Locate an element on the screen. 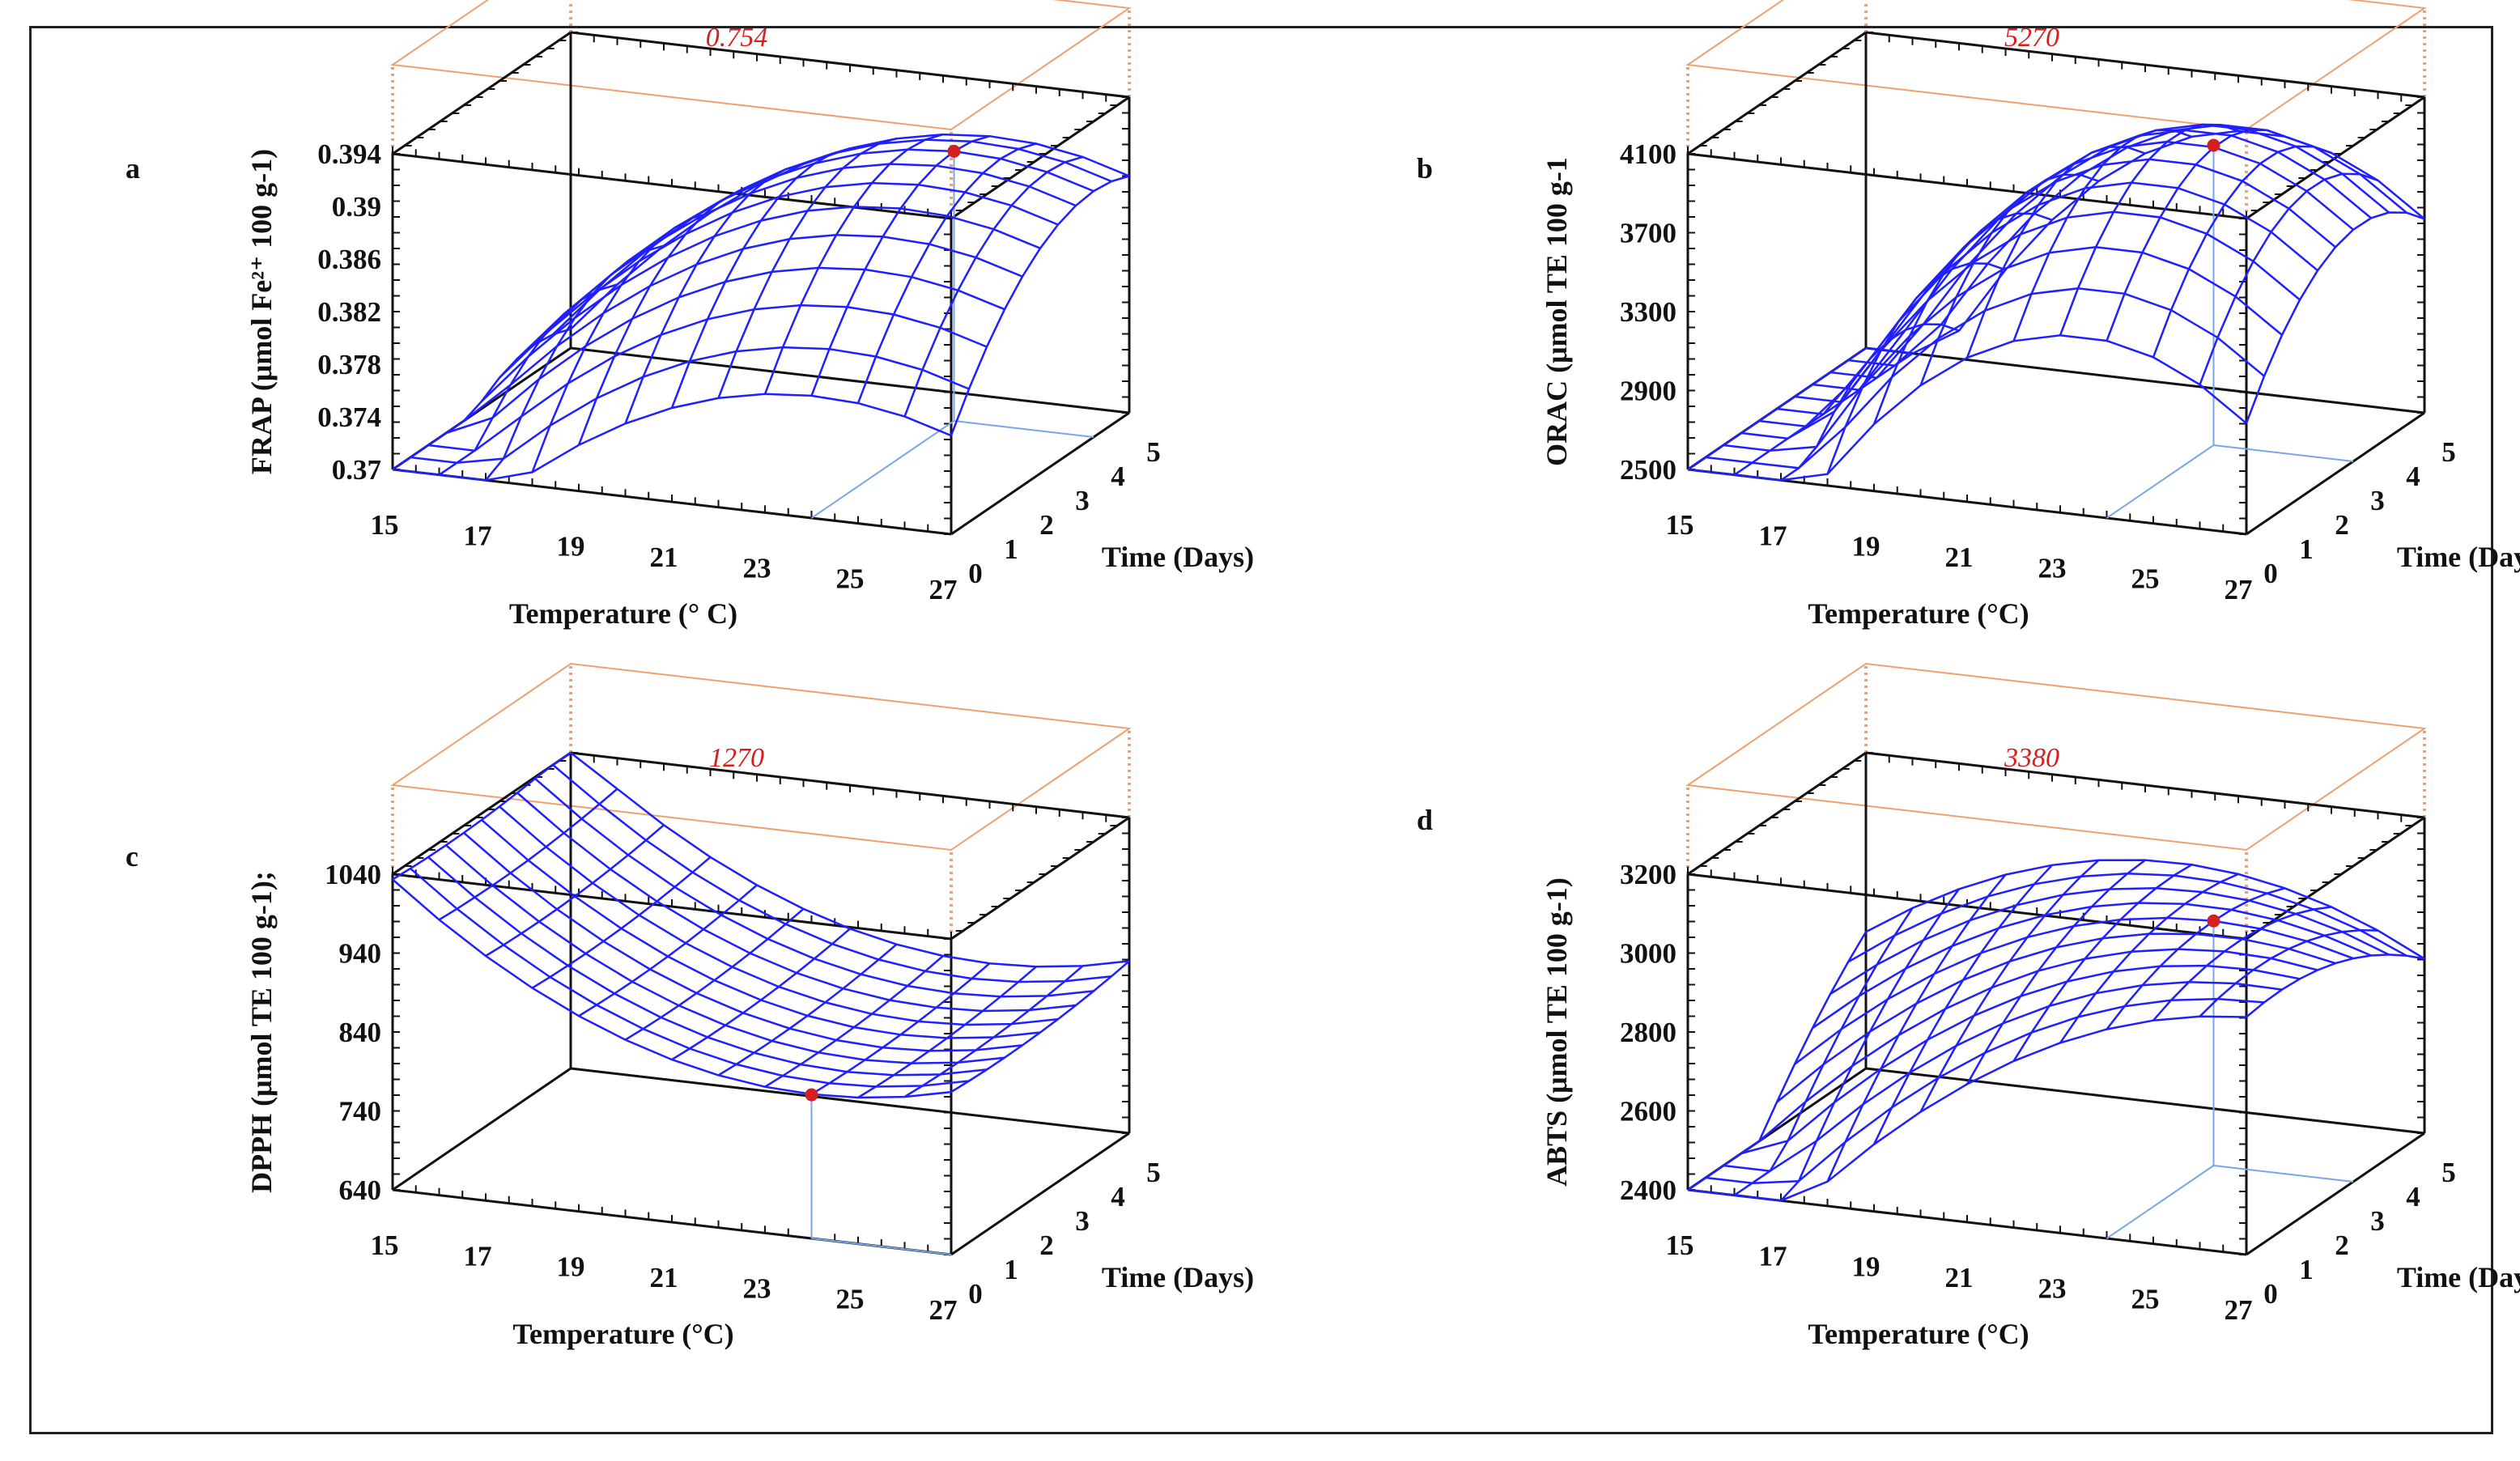 Image resolution: width=2520 pixels, height=1461 pixels. x-axis-title: Temperature (°C) is located at coordinates (622, 1334).